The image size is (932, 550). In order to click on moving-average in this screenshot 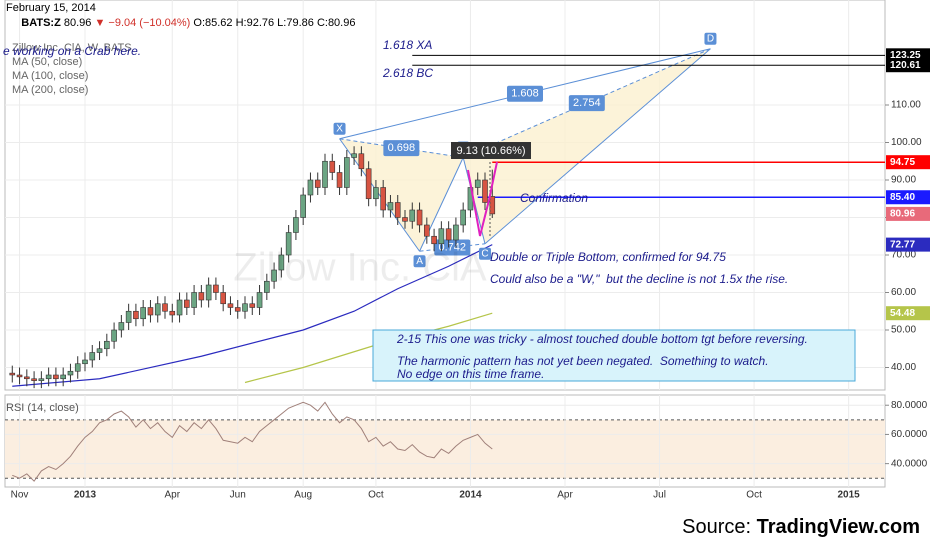, I will do `click(252, 315)`.